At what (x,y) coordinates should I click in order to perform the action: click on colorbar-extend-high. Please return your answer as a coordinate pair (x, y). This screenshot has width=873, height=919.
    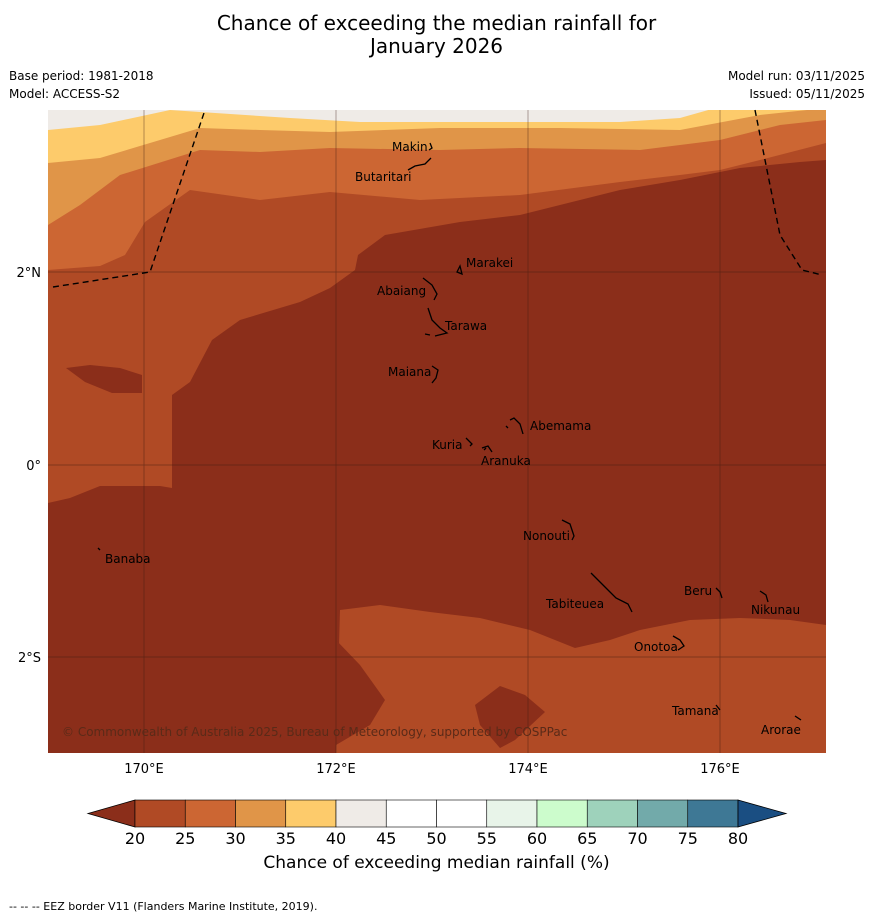
    Looking at the image, I should click on (762, 813).